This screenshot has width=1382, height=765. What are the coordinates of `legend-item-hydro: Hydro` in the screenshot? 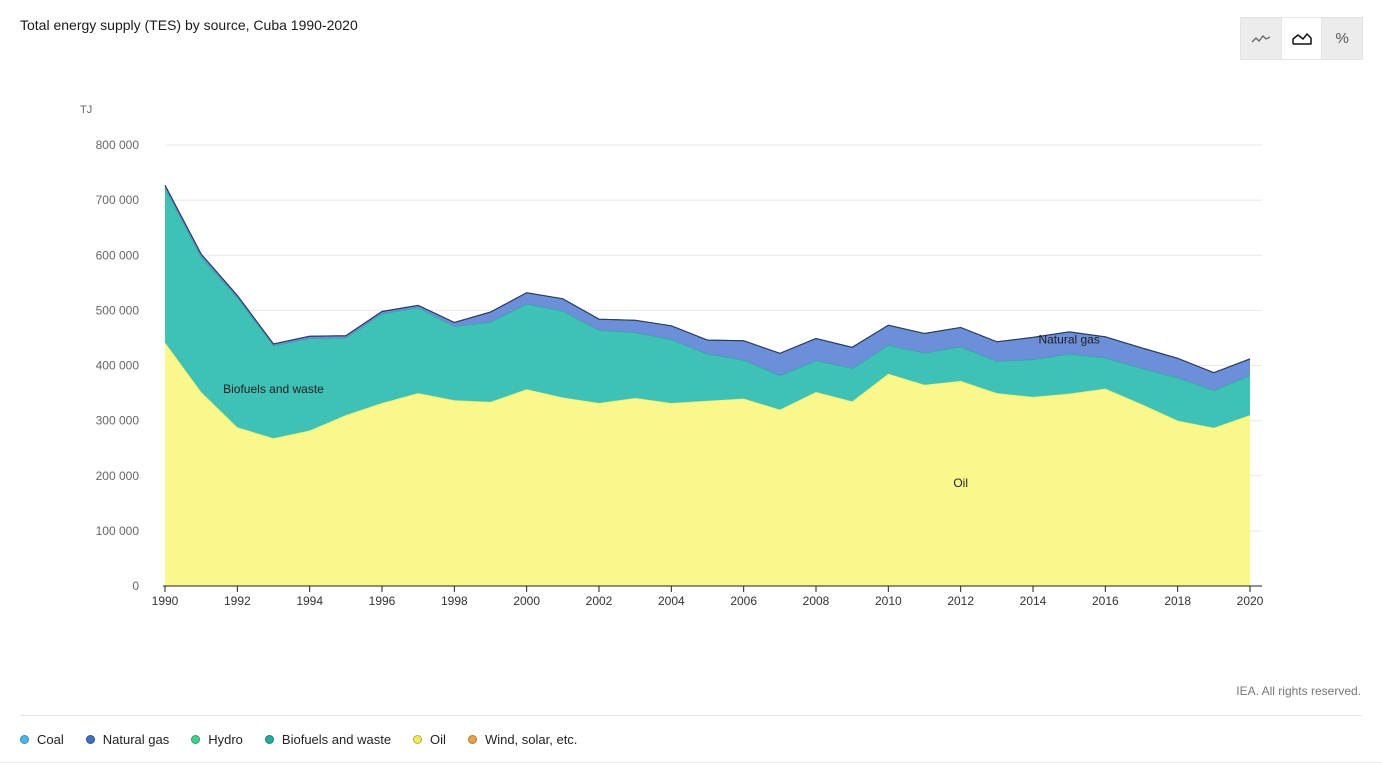 It's located at (217, 739).